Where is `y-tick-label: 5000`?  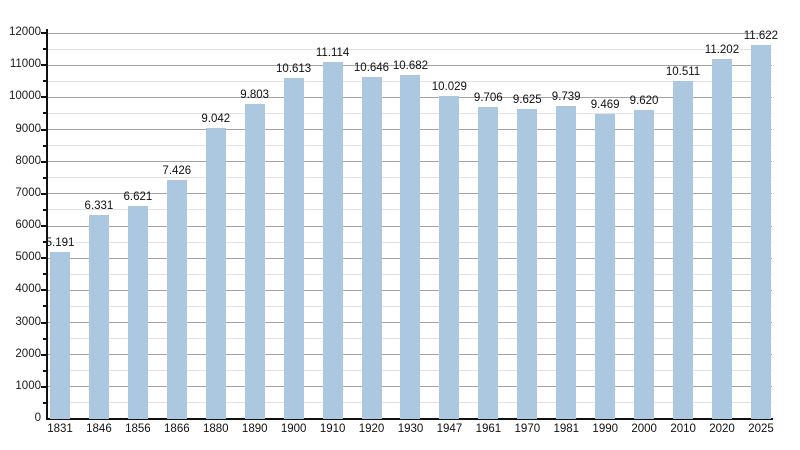
y-tick-label: 5000 is located at coordinates (28, 257).